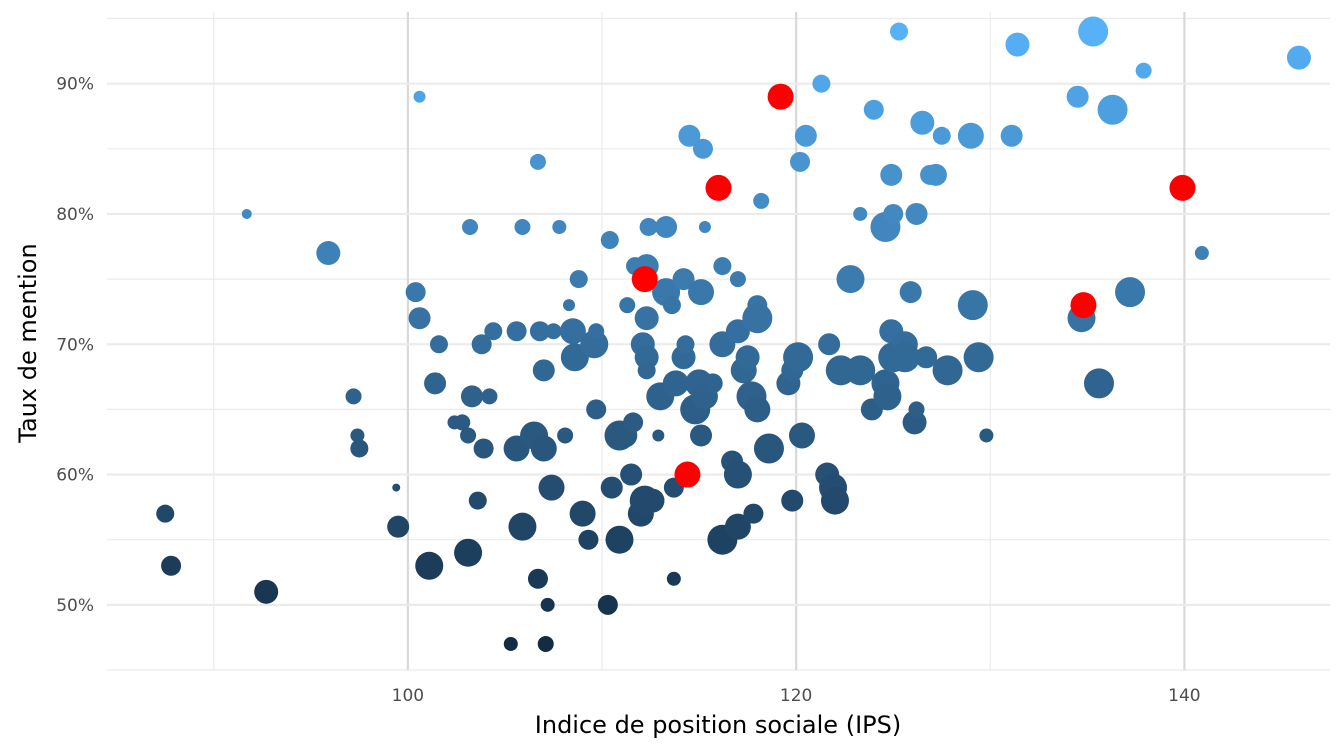 This screenshot has width=1344, height=756. I want to click on y-tick-label: 90%, so click(75, 85).